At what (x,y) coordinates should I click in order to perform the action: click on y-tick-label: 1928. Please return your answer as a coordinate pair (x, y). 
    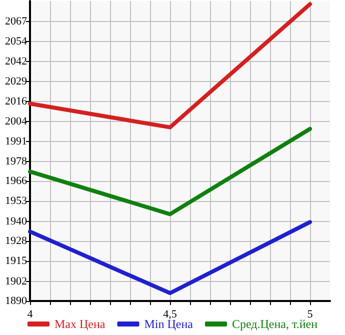
    Looking at the image, I should click on (16, 241).